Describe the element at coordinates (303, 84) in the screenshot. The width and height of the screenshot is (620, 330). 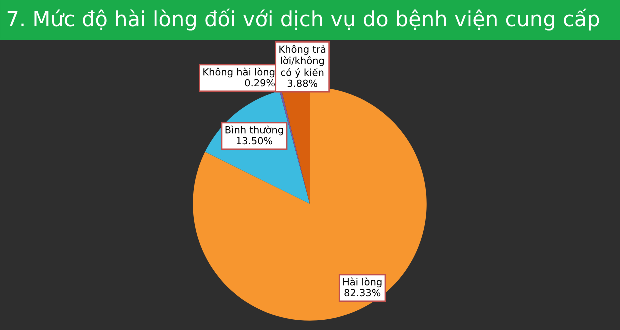
I see `data-label: 3.88%` at that location.